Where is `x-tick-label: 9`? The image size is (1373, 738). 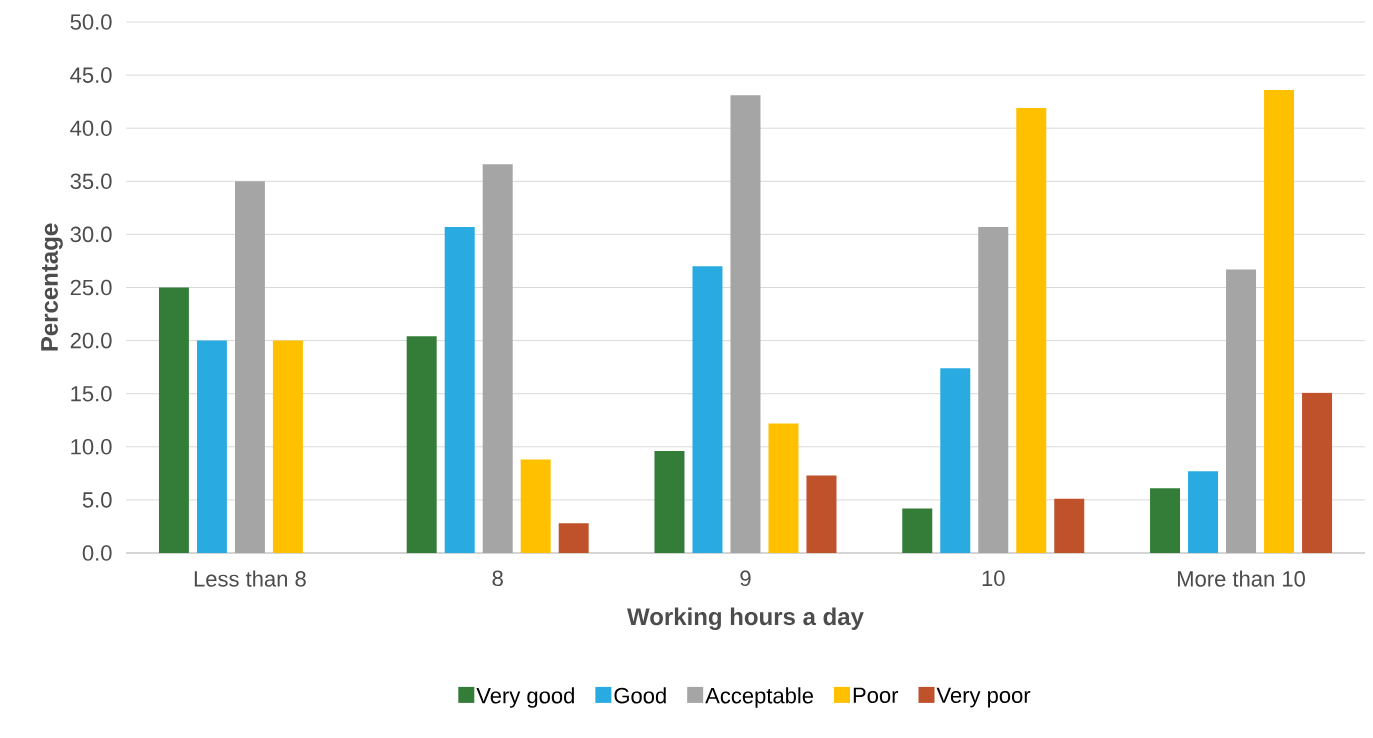 x-tick-label: 9 is located at coordinates (745, 578).